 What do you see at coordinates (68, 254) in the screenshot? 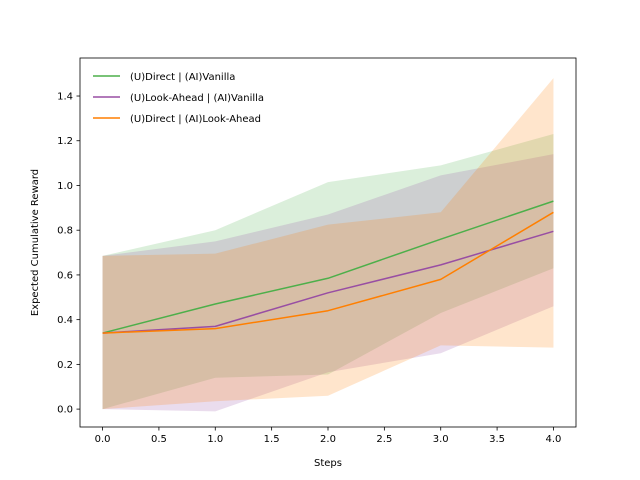
I see `y-axis-ticks: 0.0 0.2 0.4 0.6 0.8 1.0 1.2 1.4` at bounding box center [68, 254].